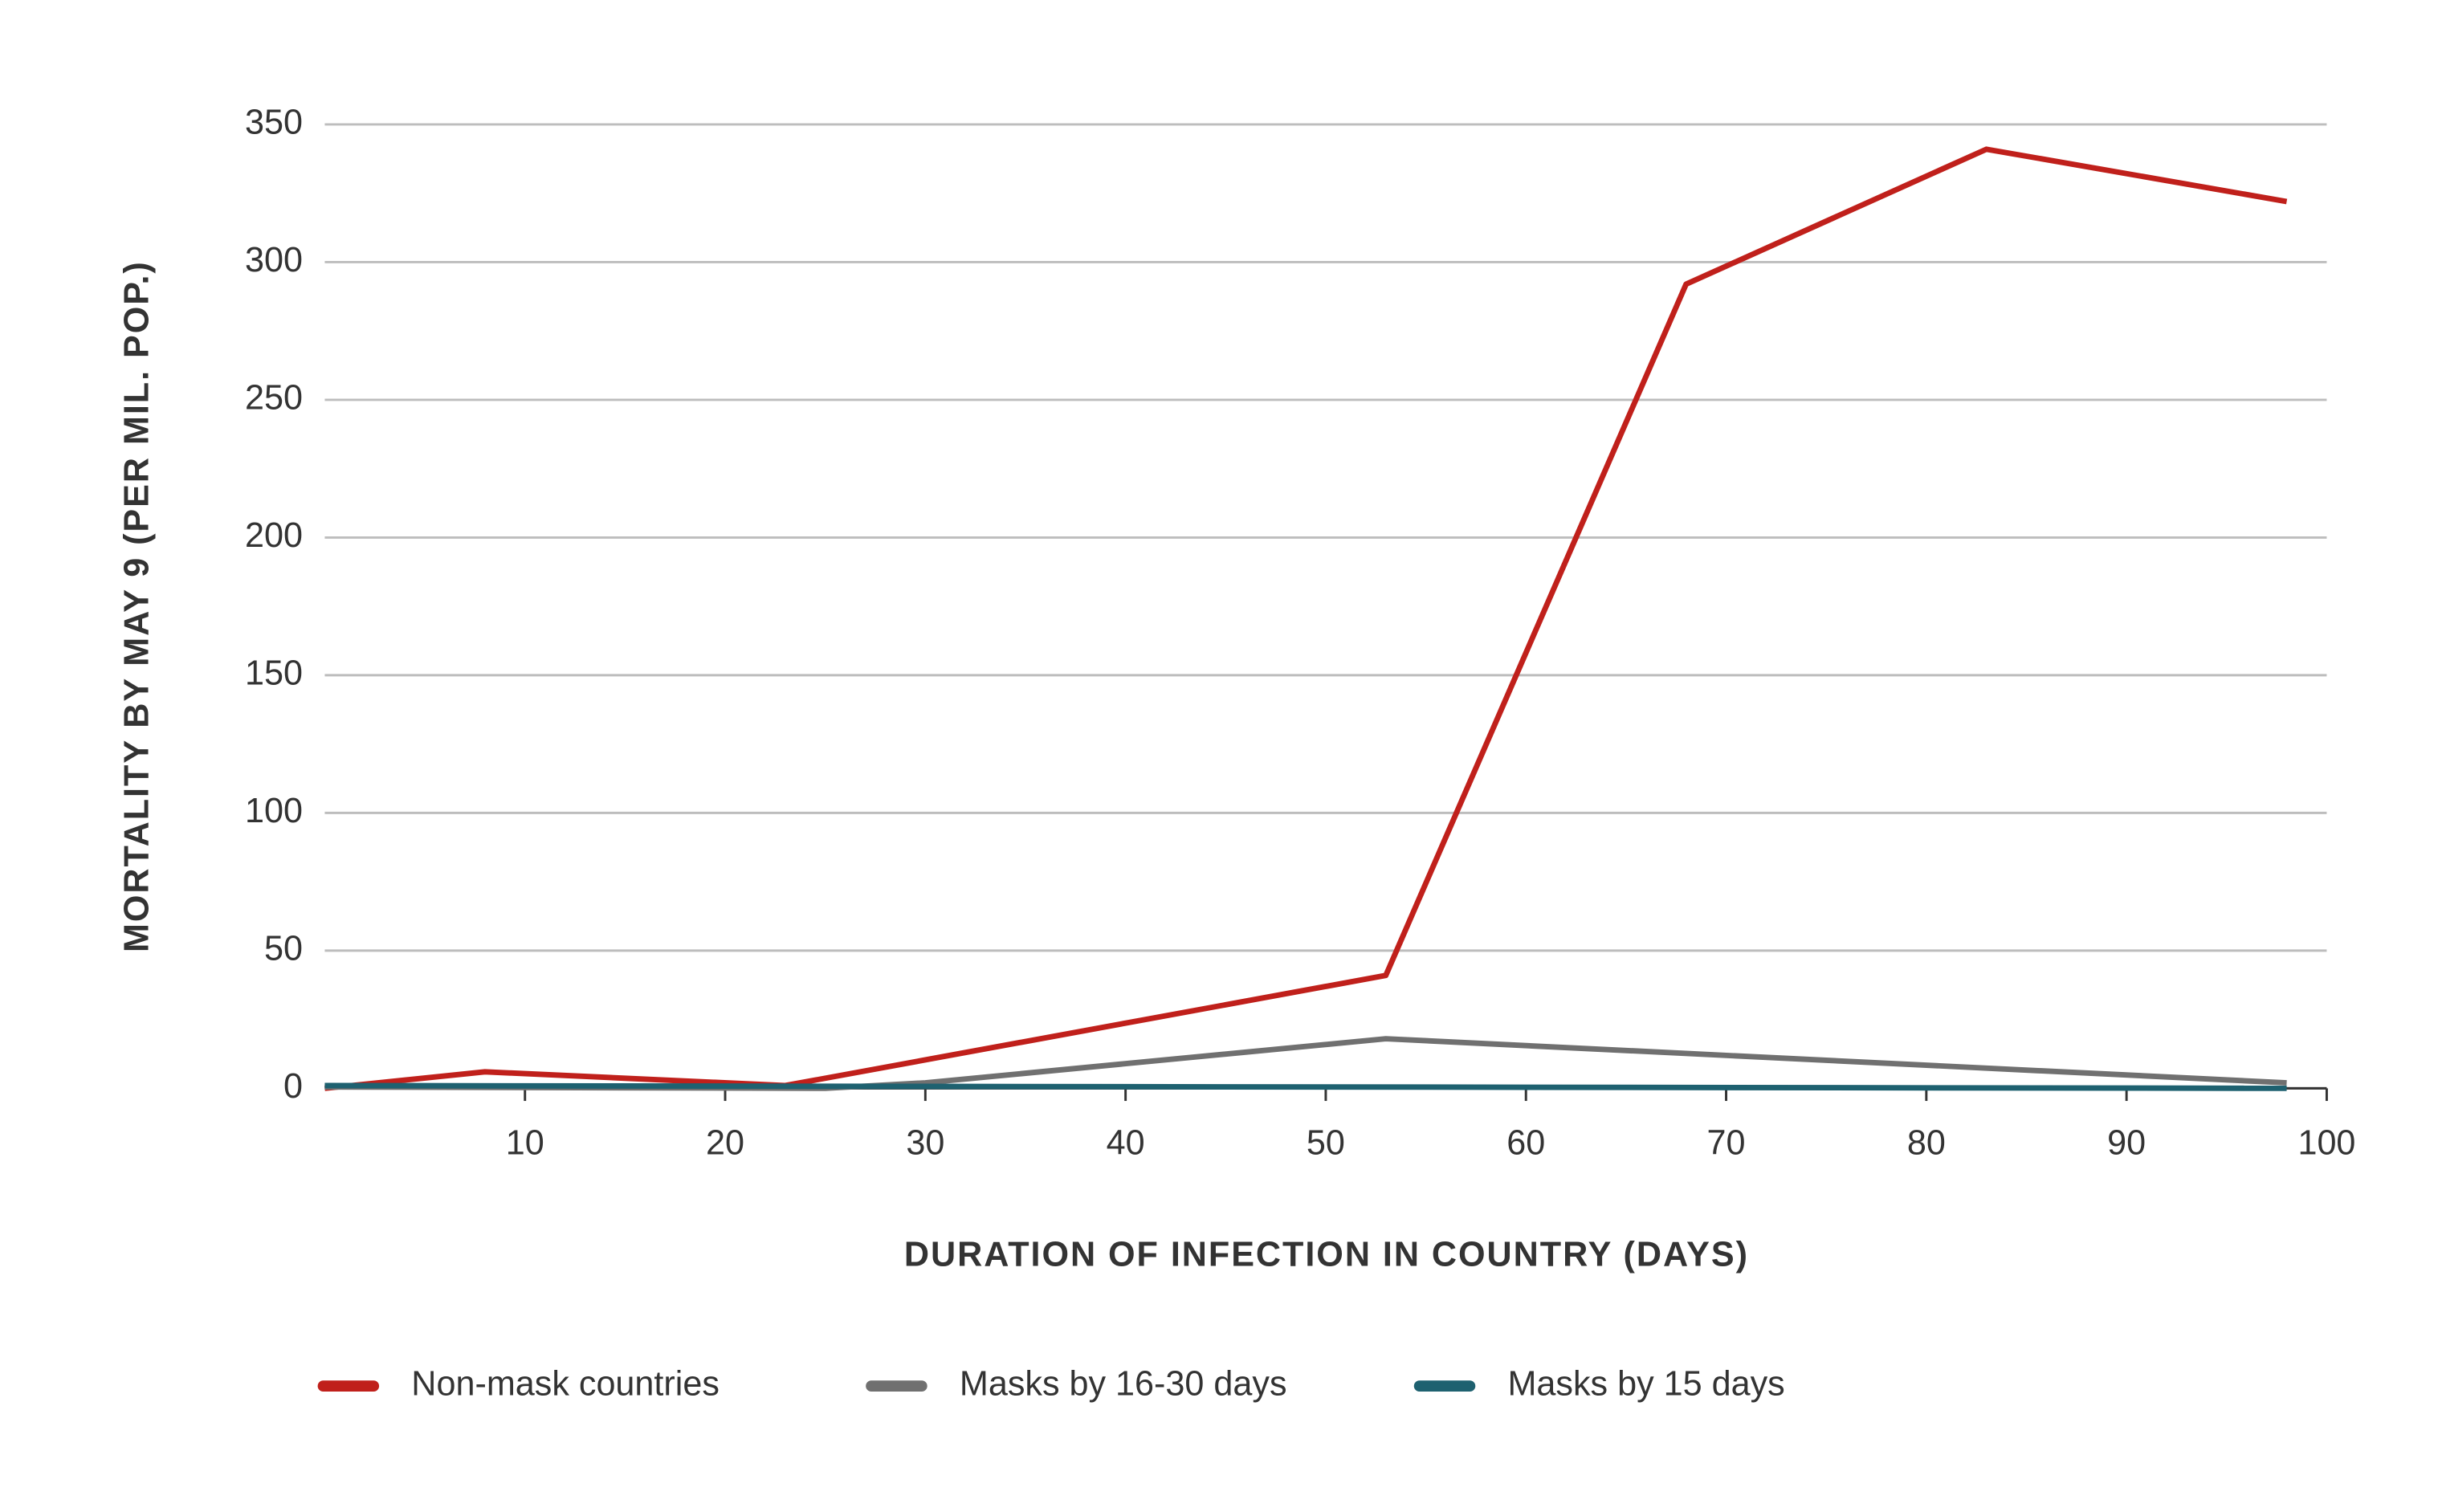  What do you see at coordinates (566, 1384) in the screenshot?
I see `legend-label: Non-mask countries` at bounding box center [566, 1384].